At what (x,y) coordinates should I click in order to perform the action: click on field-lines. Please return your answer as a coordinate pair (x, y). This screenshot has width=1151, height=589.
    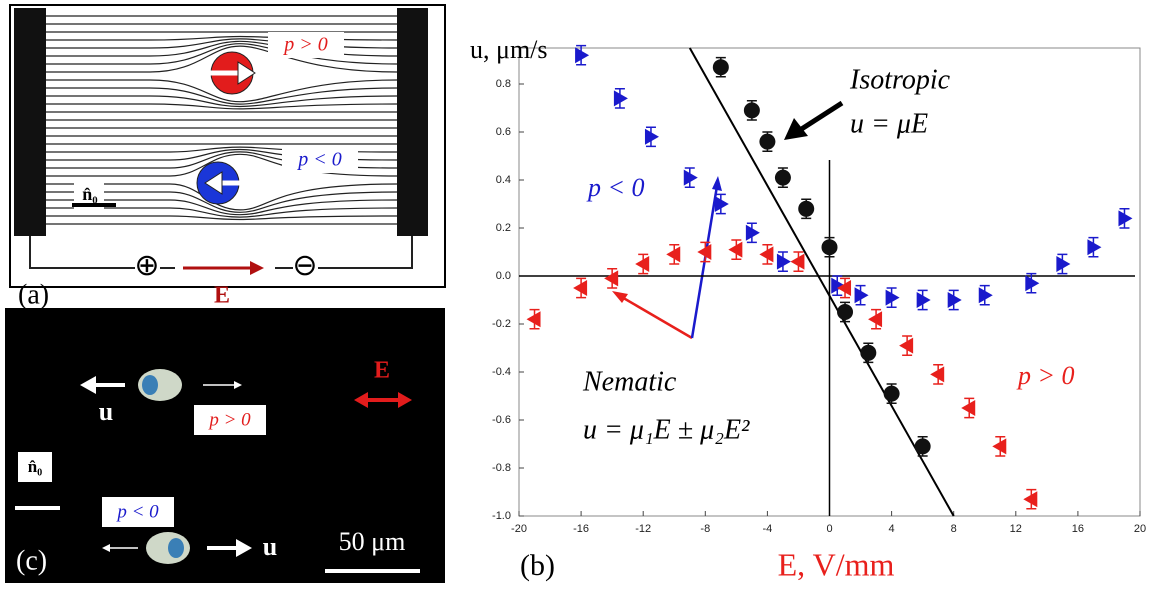
    Looking at the image, I should click on (222, 120).